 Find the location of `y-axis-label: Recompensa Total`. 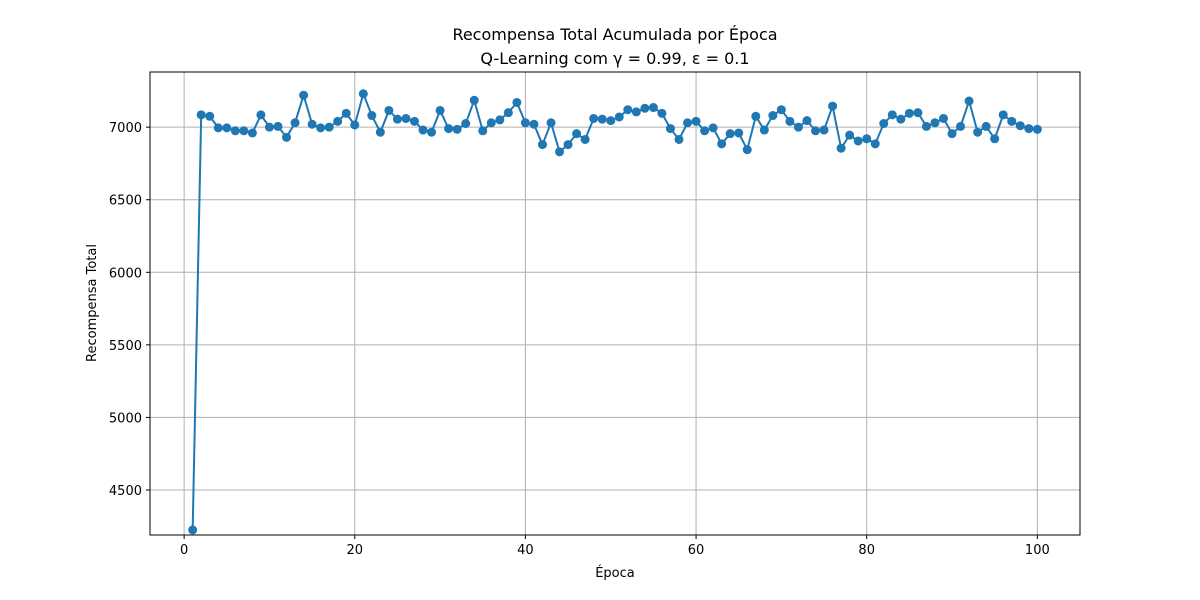

y-axis-label: Recompensa Total is located at coordinates (92, 303).